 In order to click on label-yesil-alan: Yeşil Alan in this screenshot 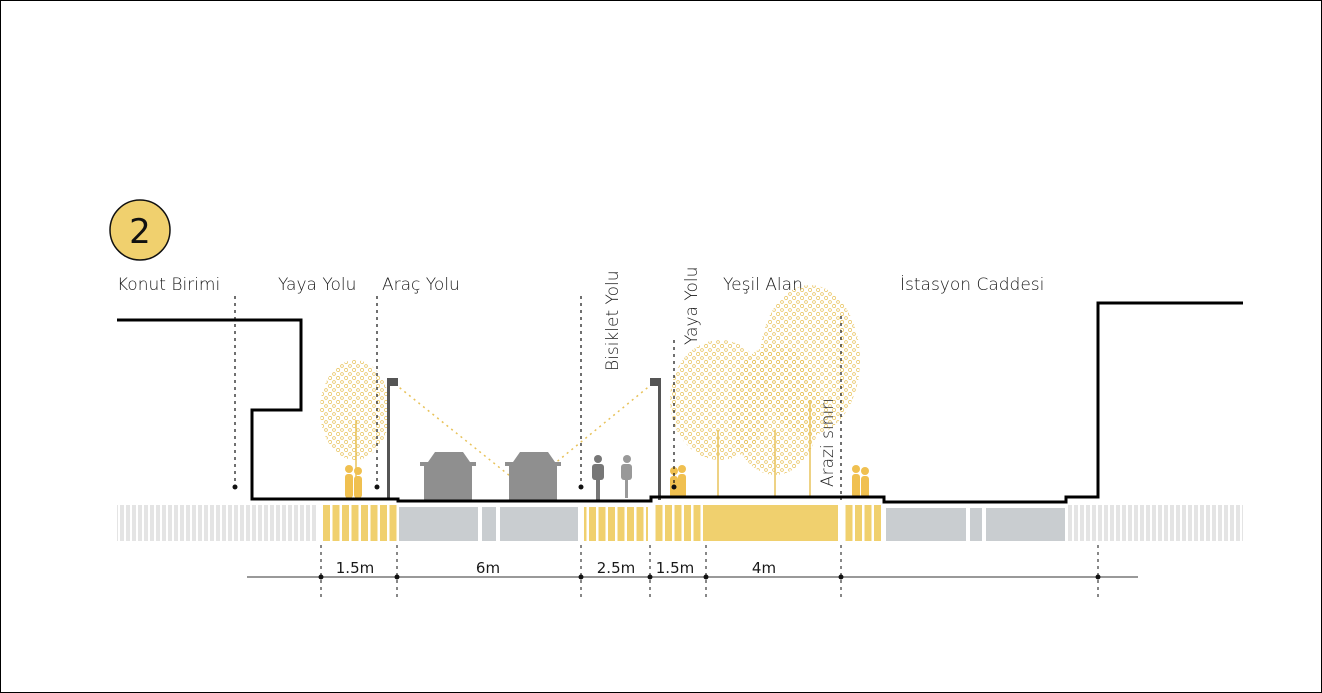, I will do `click(763, 285)`.